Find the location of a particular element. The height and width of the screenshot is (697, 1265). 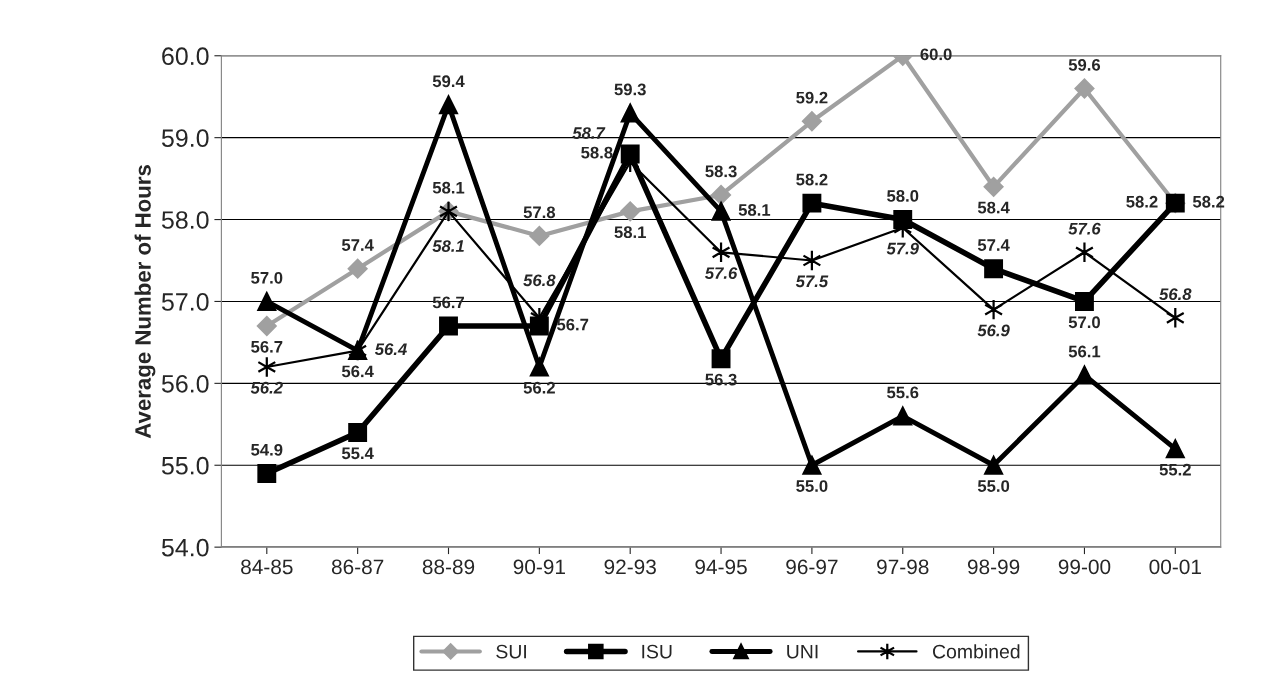

x-tick-label: 88-89 is located at coordinates (448, 567).